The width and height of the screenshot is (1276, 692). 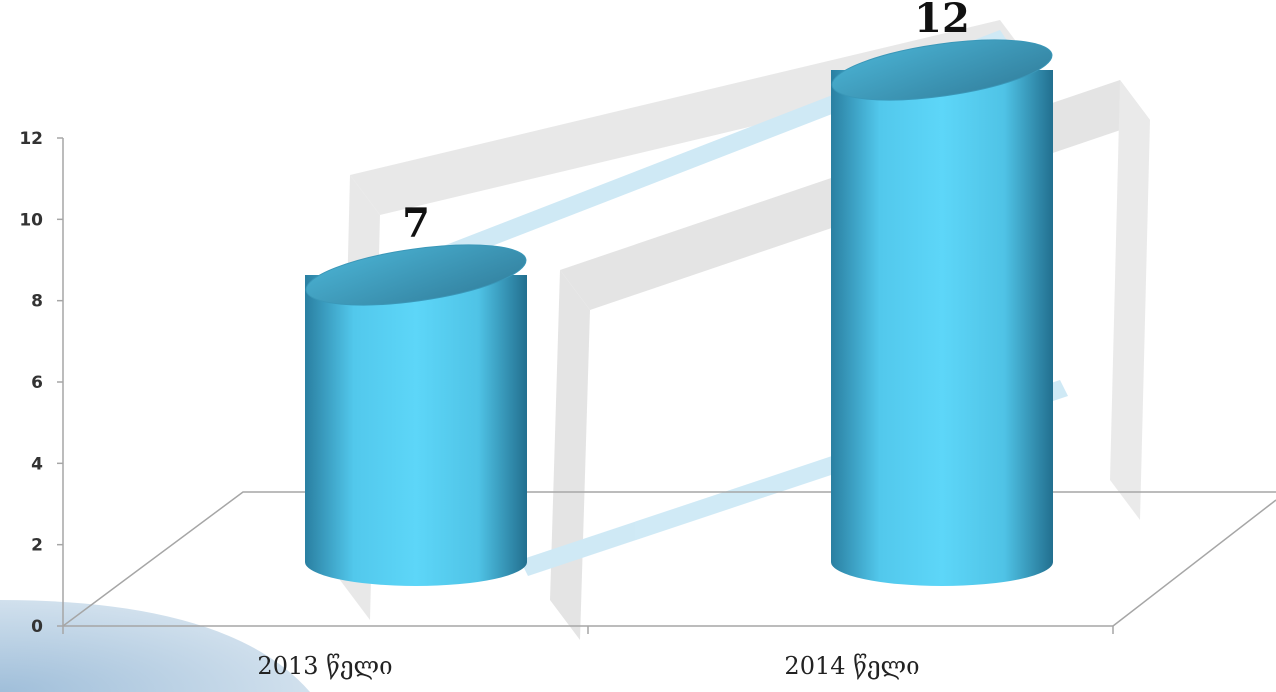 What do you see at coordinates (37, 383) in the screenshot?
I see `y-tick-label-3: 6` at bounding box center [37, 383].